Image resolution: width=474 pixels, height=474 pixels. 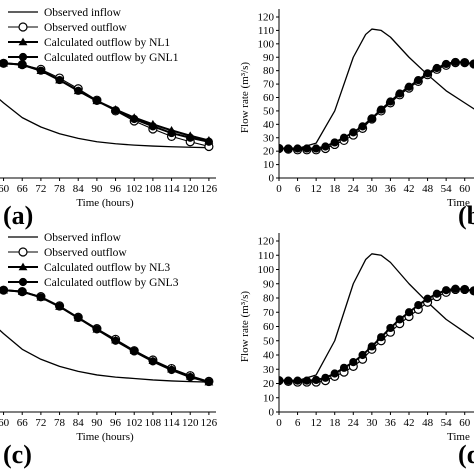 I want to click on y-tick-label: 10, so click(x=269, y=165).